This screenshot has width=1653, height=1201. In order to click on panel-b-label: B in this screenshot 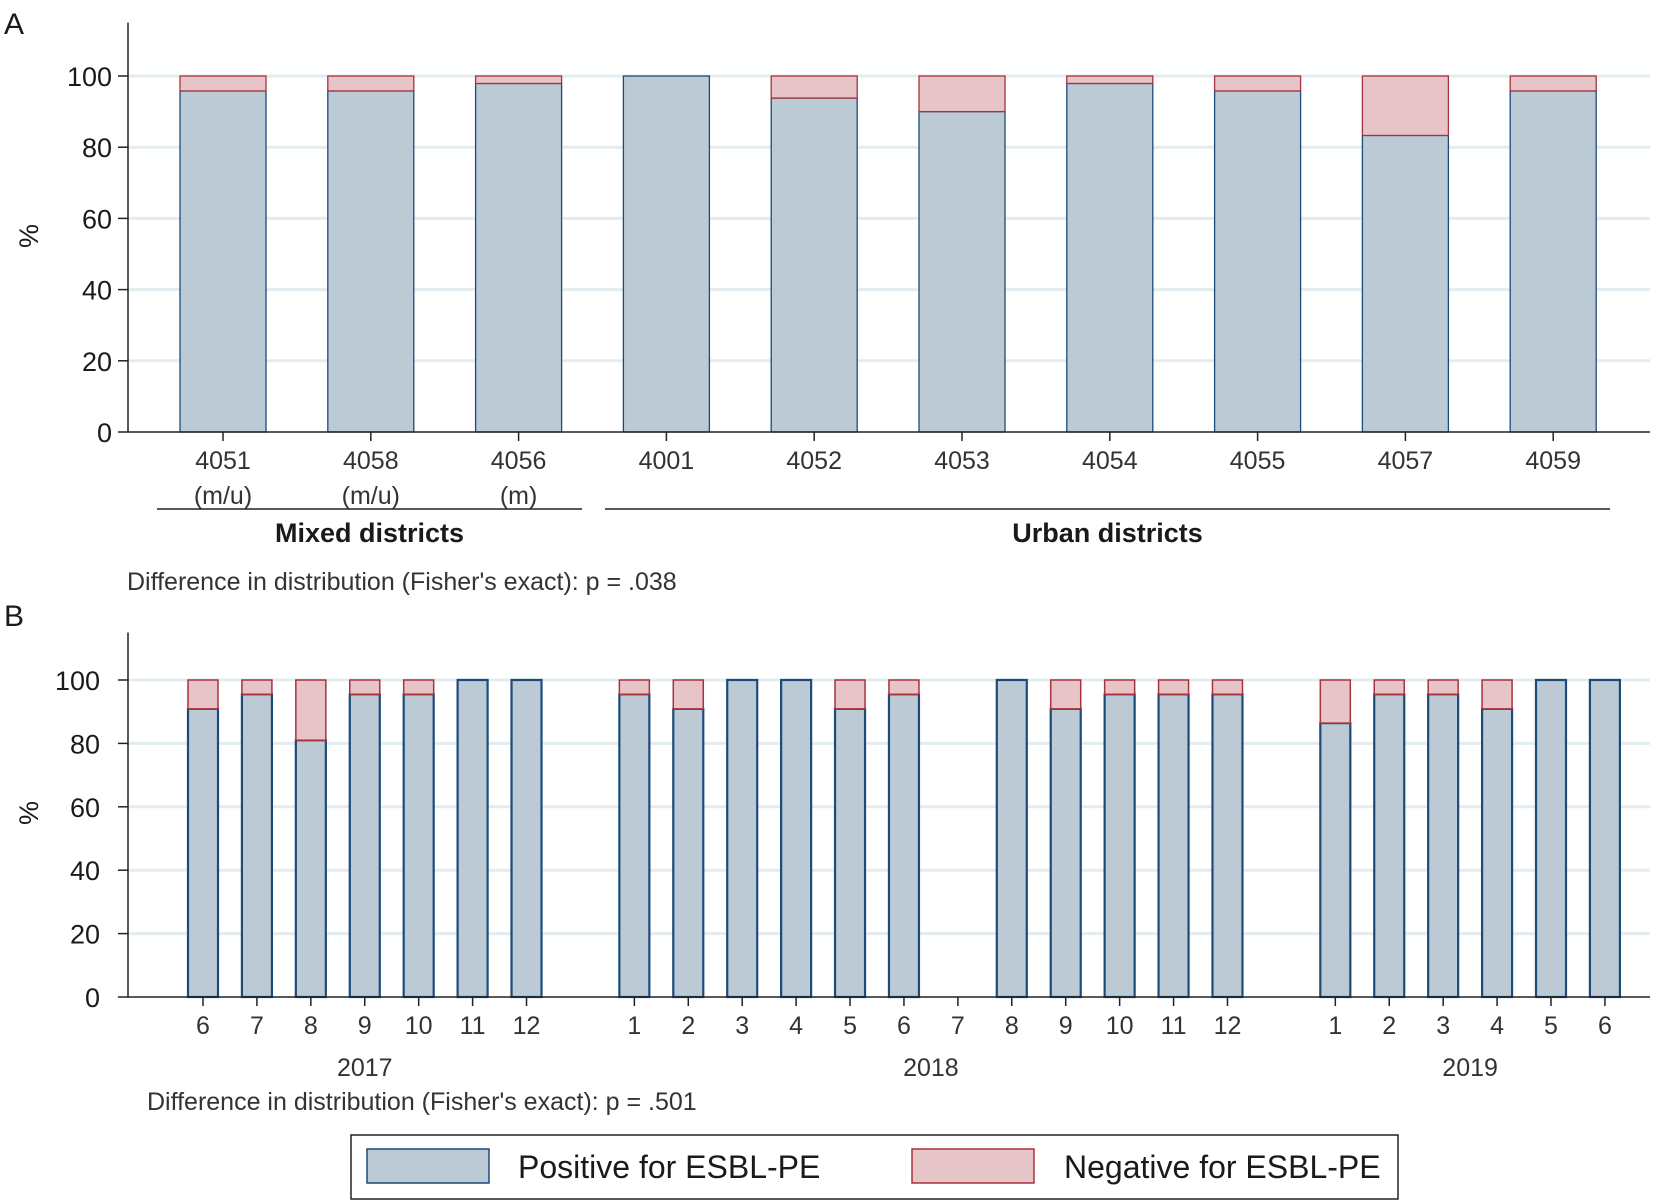, I will do `click(14, 616)`.